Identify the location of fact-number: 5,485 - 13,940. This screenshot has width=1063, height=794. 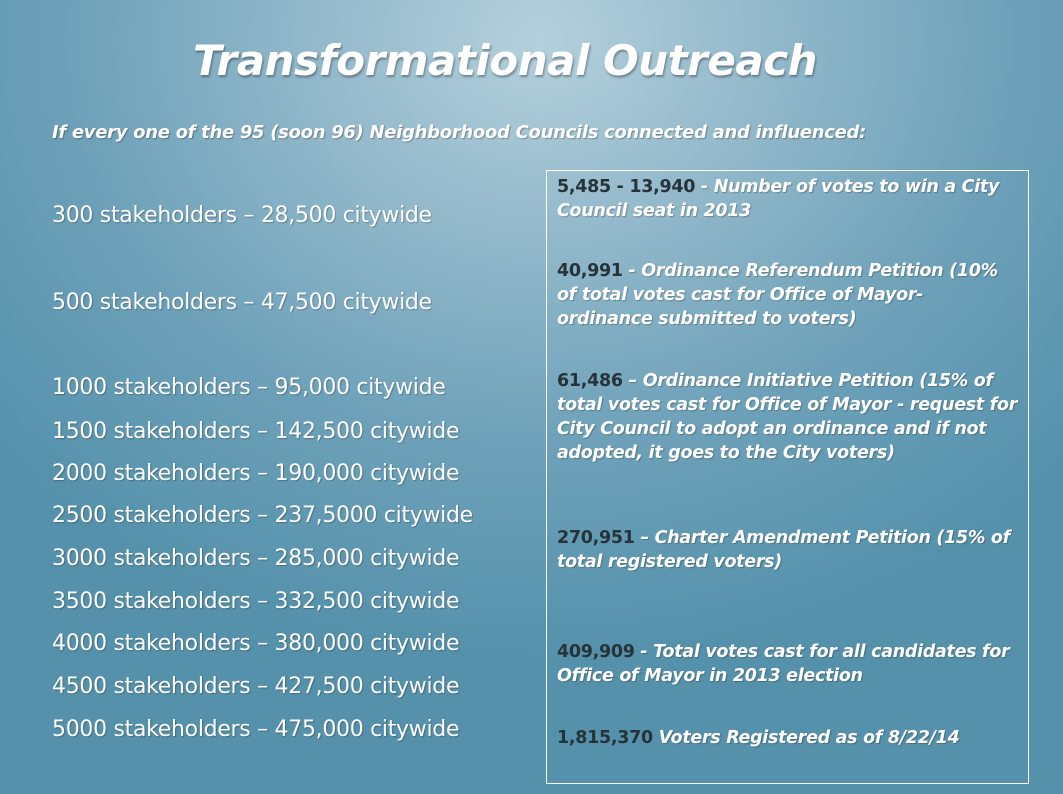
(626, 187).